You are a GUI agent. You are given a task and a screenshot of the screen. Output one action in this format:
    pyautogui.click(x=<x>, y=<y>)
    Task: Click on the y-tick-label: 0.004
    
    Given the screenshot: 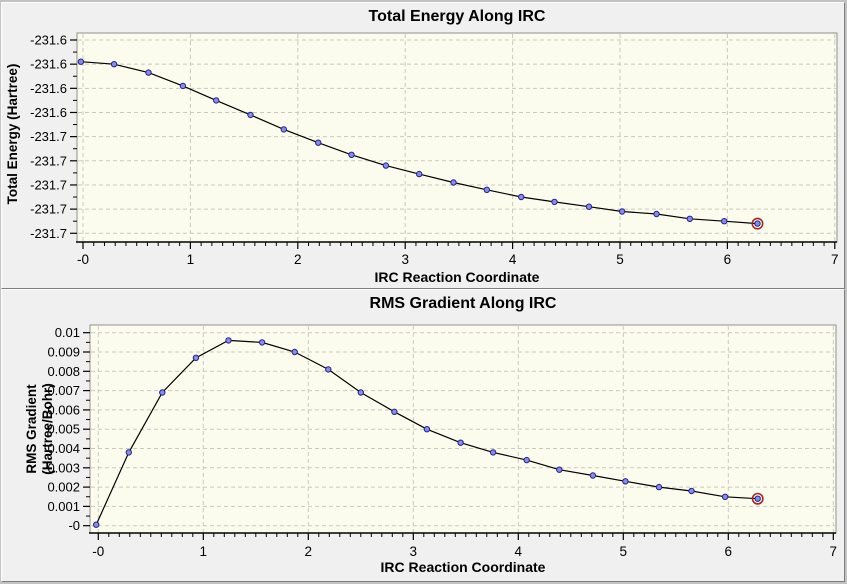 What is the action you would take?
    pyautogui.click(x=63, y=448)
    